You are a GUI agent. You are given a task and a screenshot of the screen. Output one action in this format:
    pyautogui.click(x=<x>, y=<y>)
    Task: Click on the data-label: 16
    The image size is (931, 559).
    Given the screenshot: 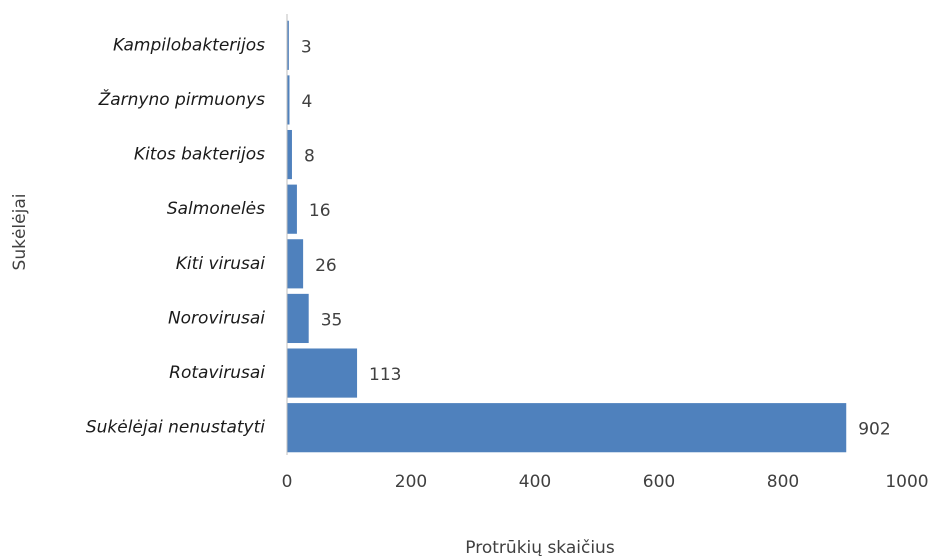 What is the action you would take?
    pyautogui.click(x=320, y=211)
    